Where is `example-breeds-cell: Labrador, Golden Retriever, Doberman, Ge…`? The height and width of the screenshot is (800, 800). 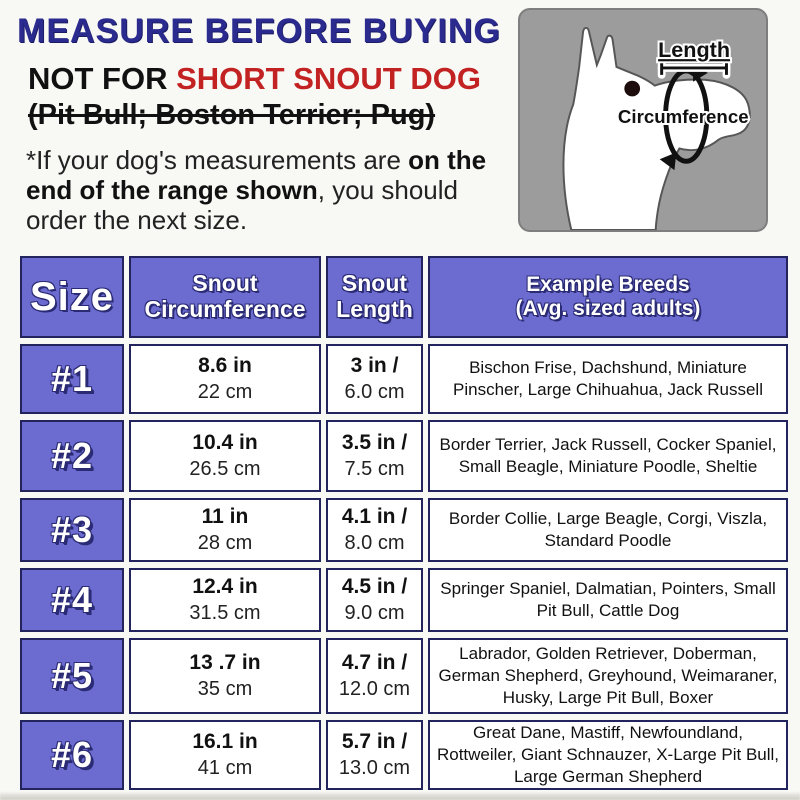
example-breeds-cell: Labrador, Golden Retriever, Doberman, Ge… is located at coordinates (608, 676).